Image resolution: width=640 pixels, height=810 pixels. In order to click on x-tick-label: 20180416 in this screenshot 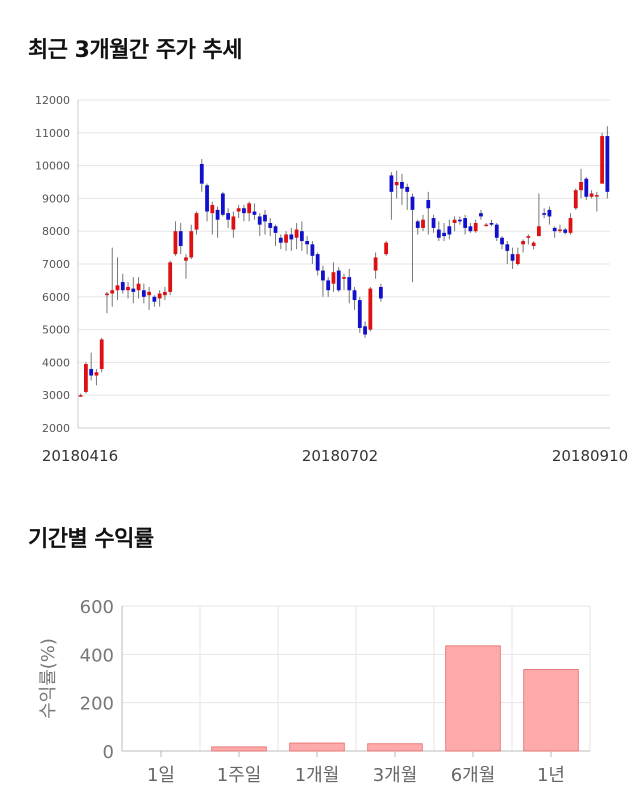, I will do `click(80, 456)`.